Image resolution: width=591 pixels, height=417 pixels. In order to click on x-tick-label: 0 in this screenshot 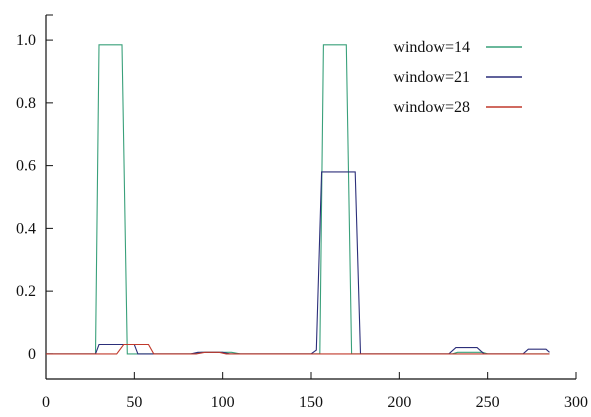, I will do `click(46, 402)`.